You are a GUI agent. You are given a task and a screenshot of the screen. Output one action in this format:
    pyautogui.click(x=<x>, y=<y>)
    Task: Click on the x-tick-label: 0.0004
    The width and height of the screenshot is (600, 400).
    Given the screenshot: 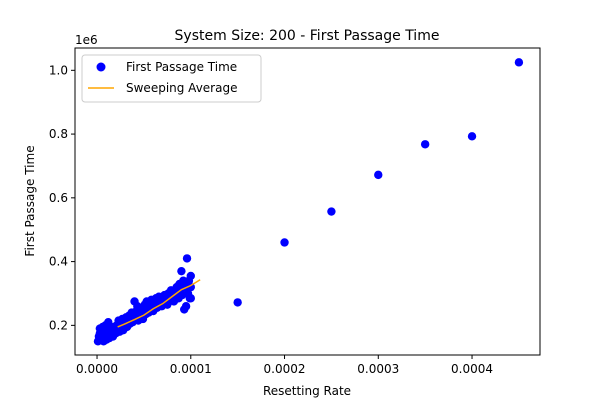 What is the action you would take?
    pyautogui.click(x=472, y=369)
    